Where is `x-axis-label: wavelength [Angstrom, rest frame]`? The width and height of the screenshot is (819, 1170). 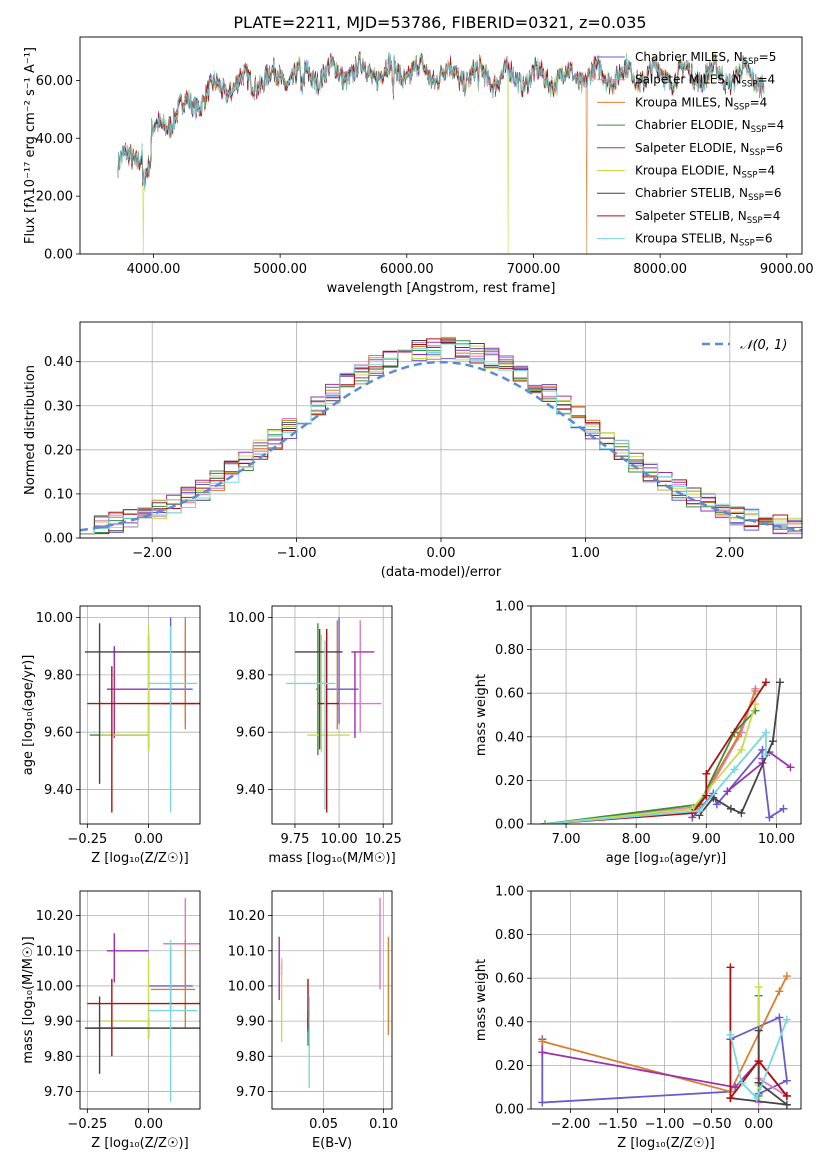 x-axis-label: wavelength [Angstrom, rest frame] is located at coordinates (441, 288).